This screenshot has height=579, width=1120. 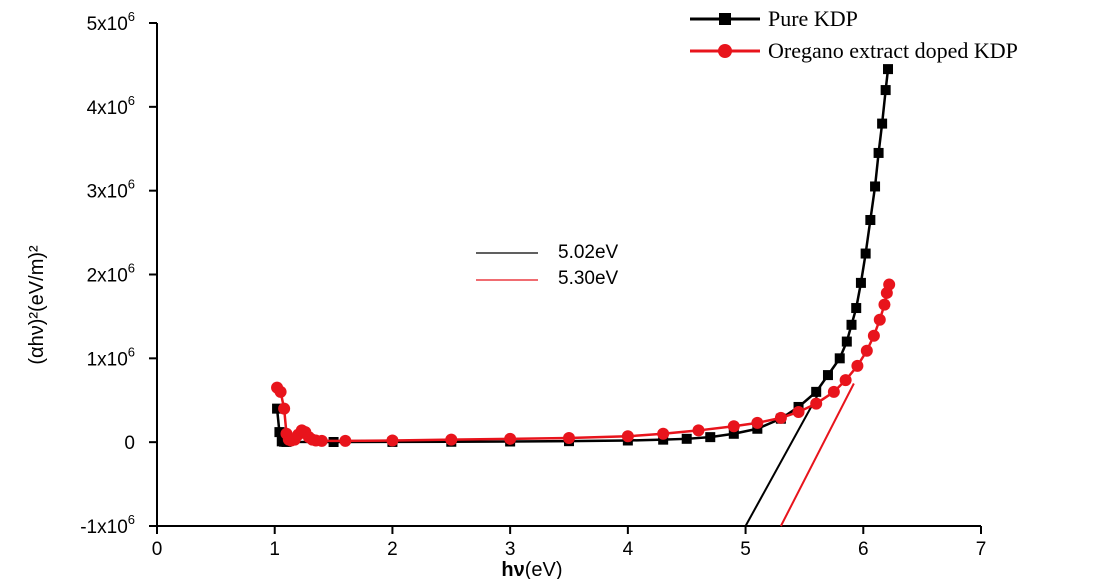 What do you see at coordinates (510, 549) in the screenshot?
I see `x-tick-label: 3` at bounding box center [510, 549].